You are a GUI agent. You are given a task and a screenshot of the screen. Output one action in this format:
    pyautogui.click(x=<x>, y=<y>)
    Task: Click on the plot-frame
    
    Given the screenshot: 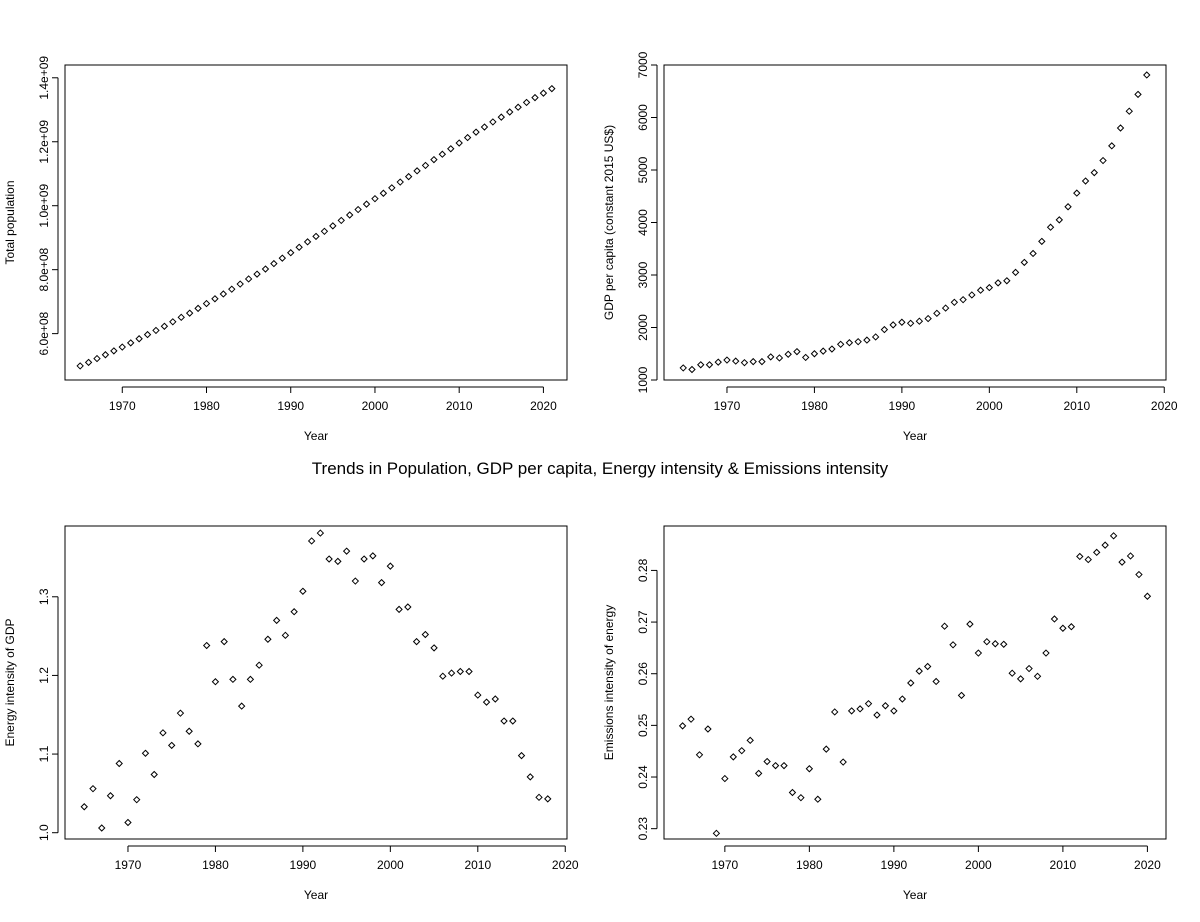 What is the action you would take?
    pyautogui.click(x=316, y=682)
    